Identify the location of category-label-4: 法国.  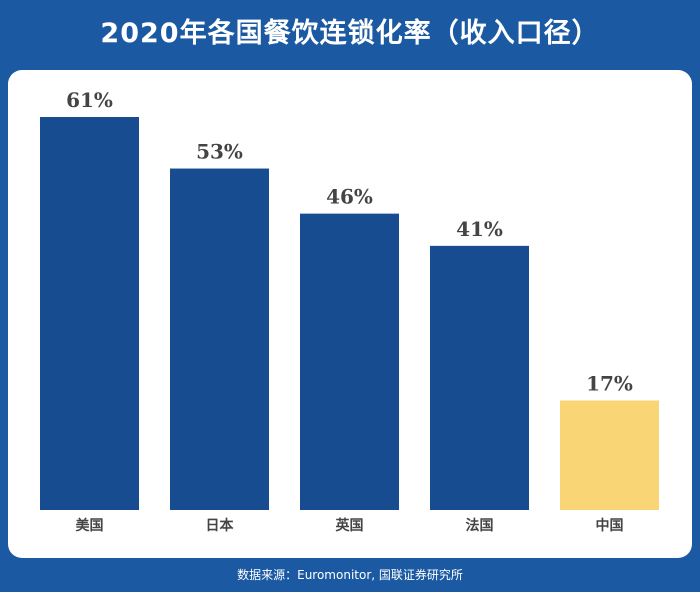
(480, 525).